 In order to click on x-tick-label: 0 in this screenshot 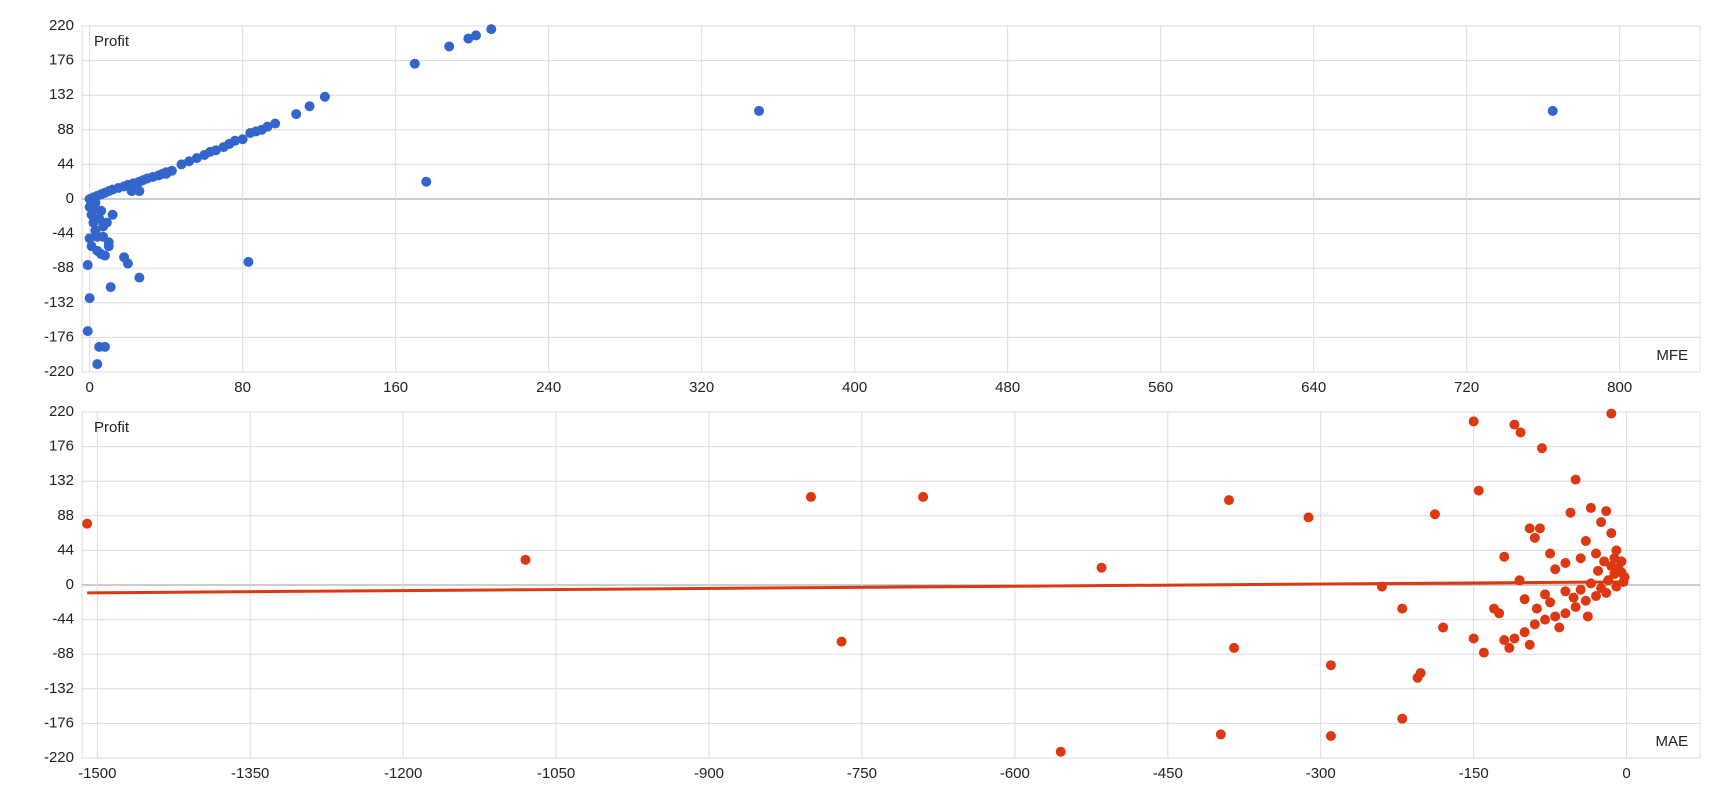, I will do `click(1626, 773)`.